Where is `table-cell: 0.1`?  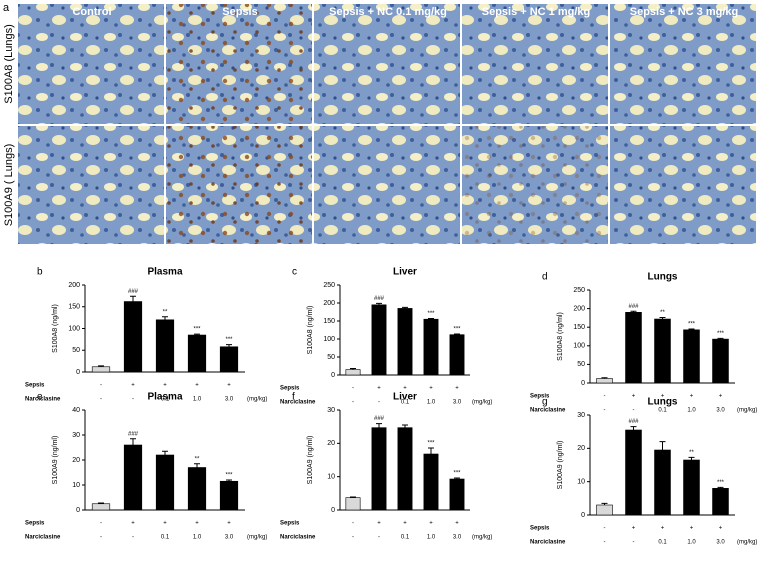
table-cell: 0.1 is located at coordinates (165, 400).